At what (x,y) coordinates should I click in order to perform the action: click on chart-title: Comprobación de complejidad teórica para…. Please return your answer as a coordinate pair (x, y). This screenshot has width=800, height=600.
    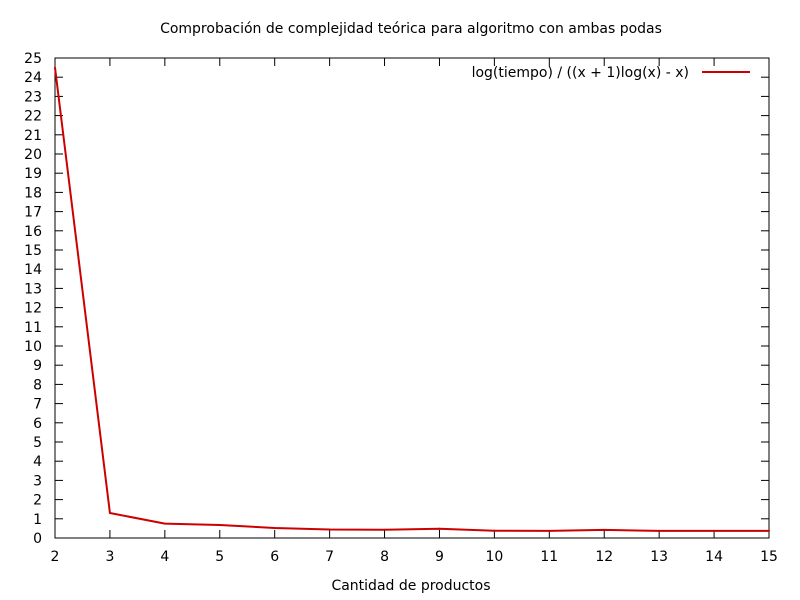
    Looking at the image, I should click on (411, 29).